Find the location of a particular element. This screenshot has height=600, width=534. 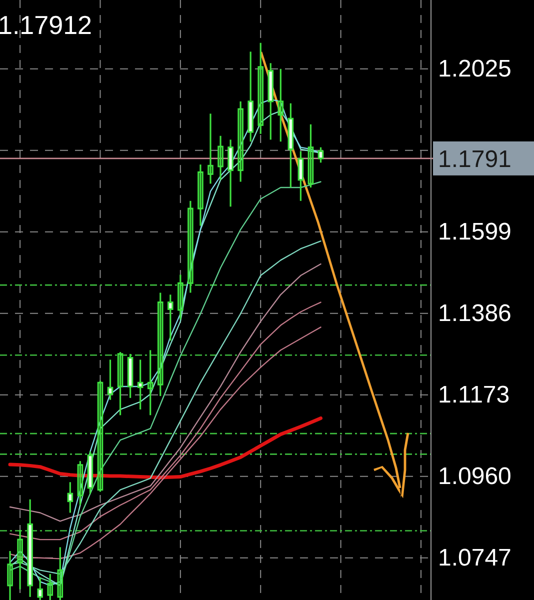

y-tick-label: 1.0960 is located at coordinates (475, 476).